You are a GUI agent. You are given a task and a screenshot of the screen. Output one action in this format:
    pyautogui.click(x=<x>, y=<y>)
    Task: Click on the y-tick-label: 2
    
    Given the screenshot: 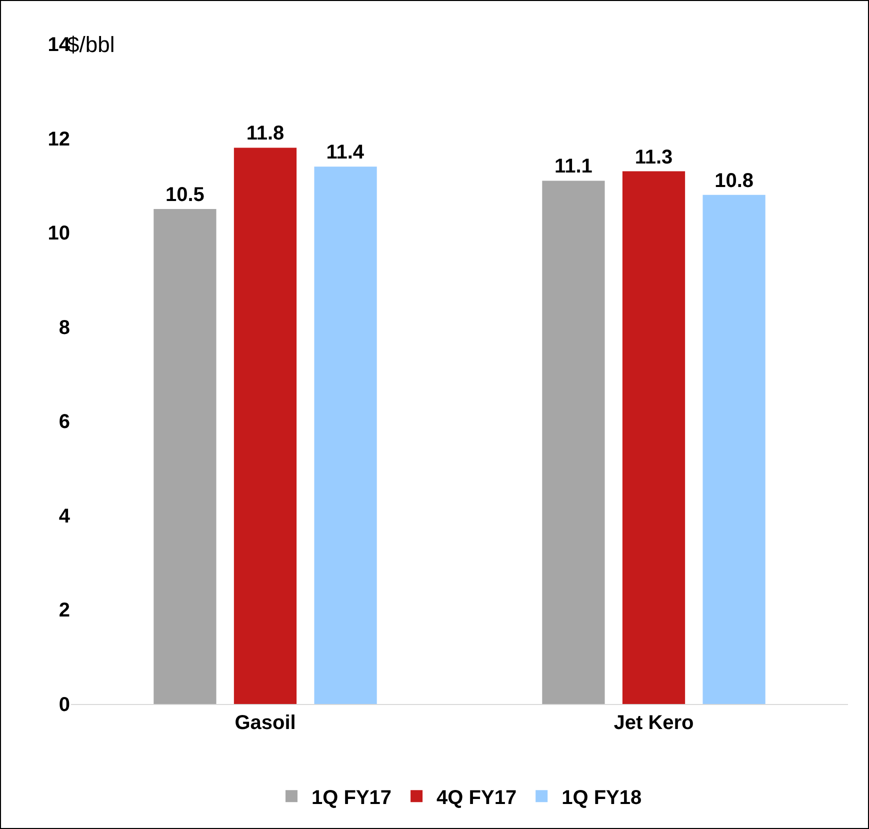 What is the action you would take?
    pyautogui.click(x=64, y=611)
    